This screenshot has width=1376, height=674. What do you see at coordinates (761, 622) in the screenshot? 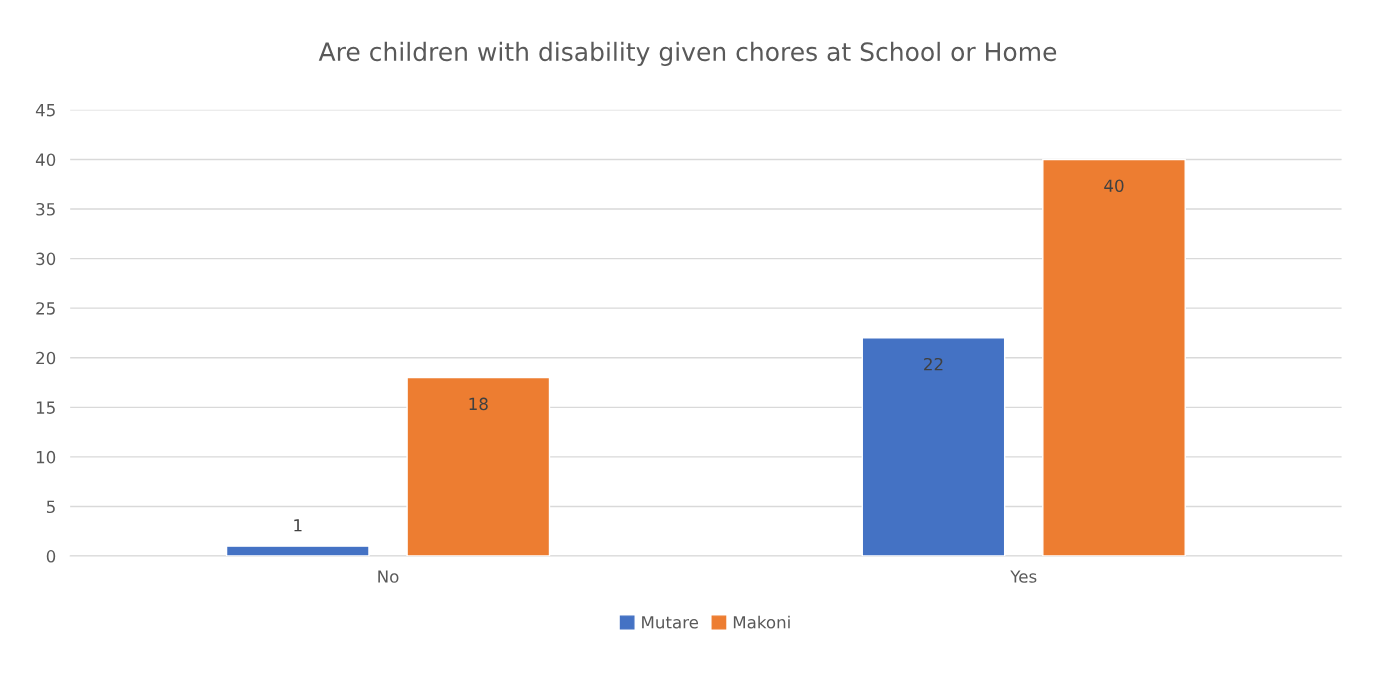
I see `legend-label: Makoni` at bounding box center [761, 622].